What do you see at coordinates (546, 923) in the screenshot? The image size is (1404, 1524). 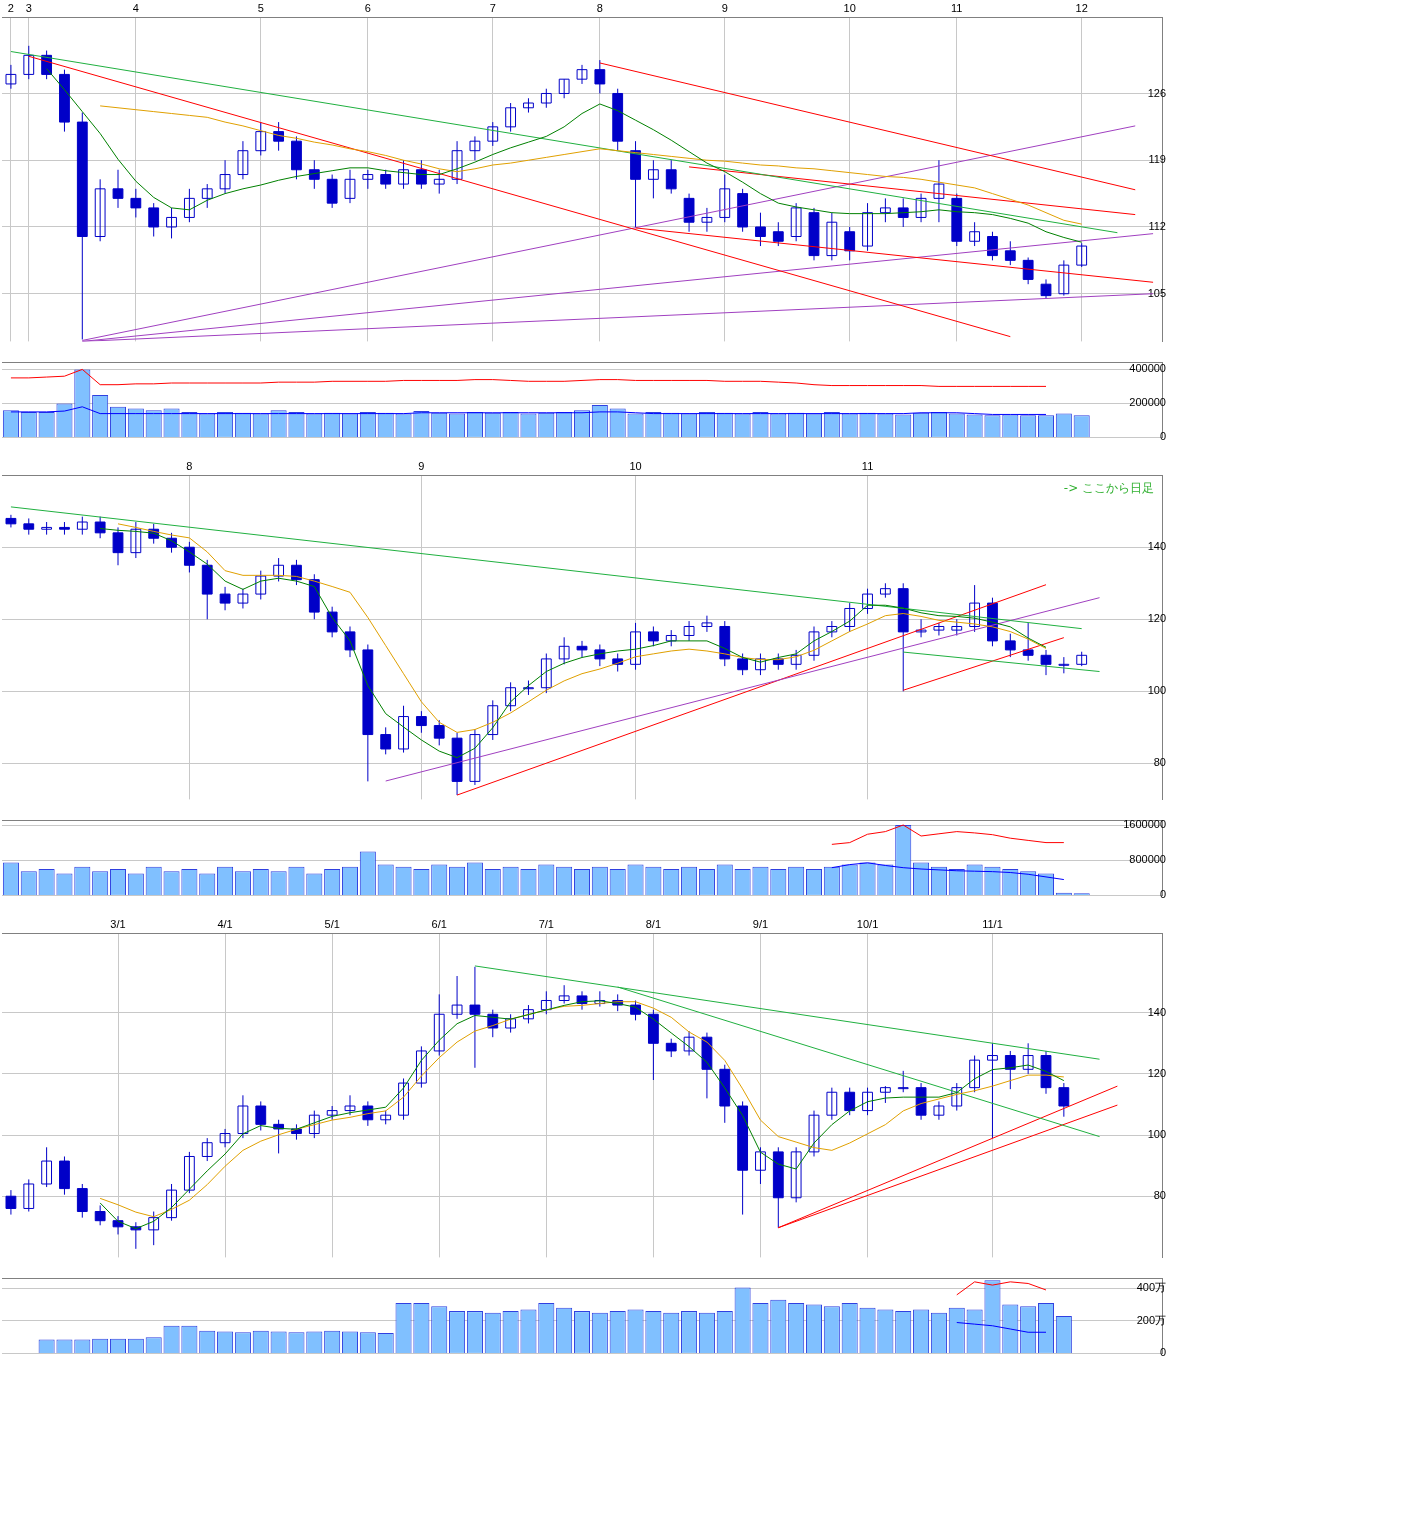 I see `x-tick-label: 7/1` at bounding box center [546, 923].